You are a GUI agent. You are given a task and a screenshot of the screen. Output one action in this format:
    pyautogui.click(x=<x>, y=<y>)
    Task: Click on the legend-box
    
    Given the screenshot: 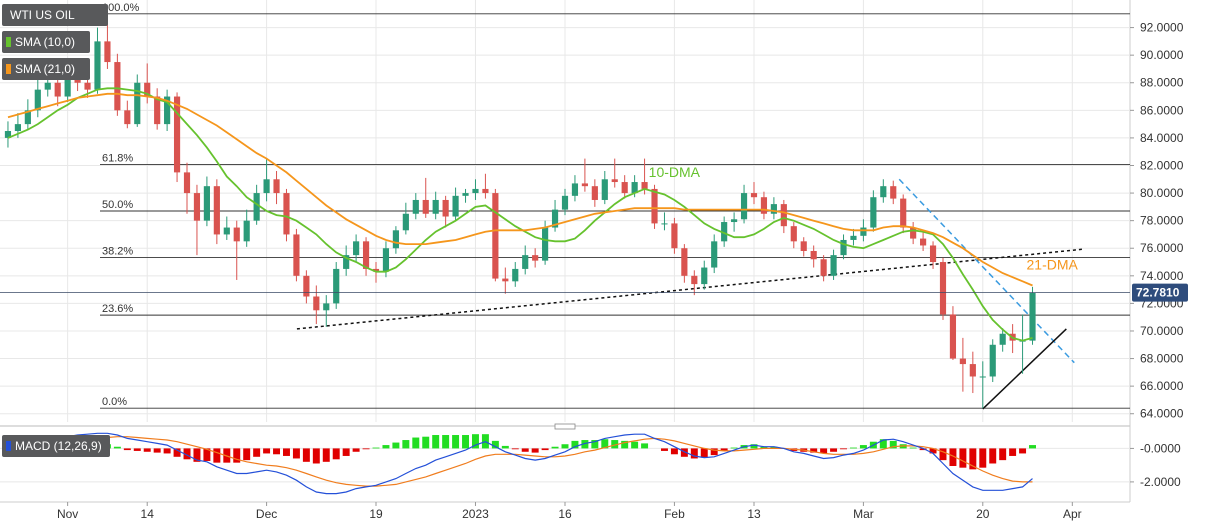 What is the action you would take?
    pyautogui.click(x=55, y=15)
    